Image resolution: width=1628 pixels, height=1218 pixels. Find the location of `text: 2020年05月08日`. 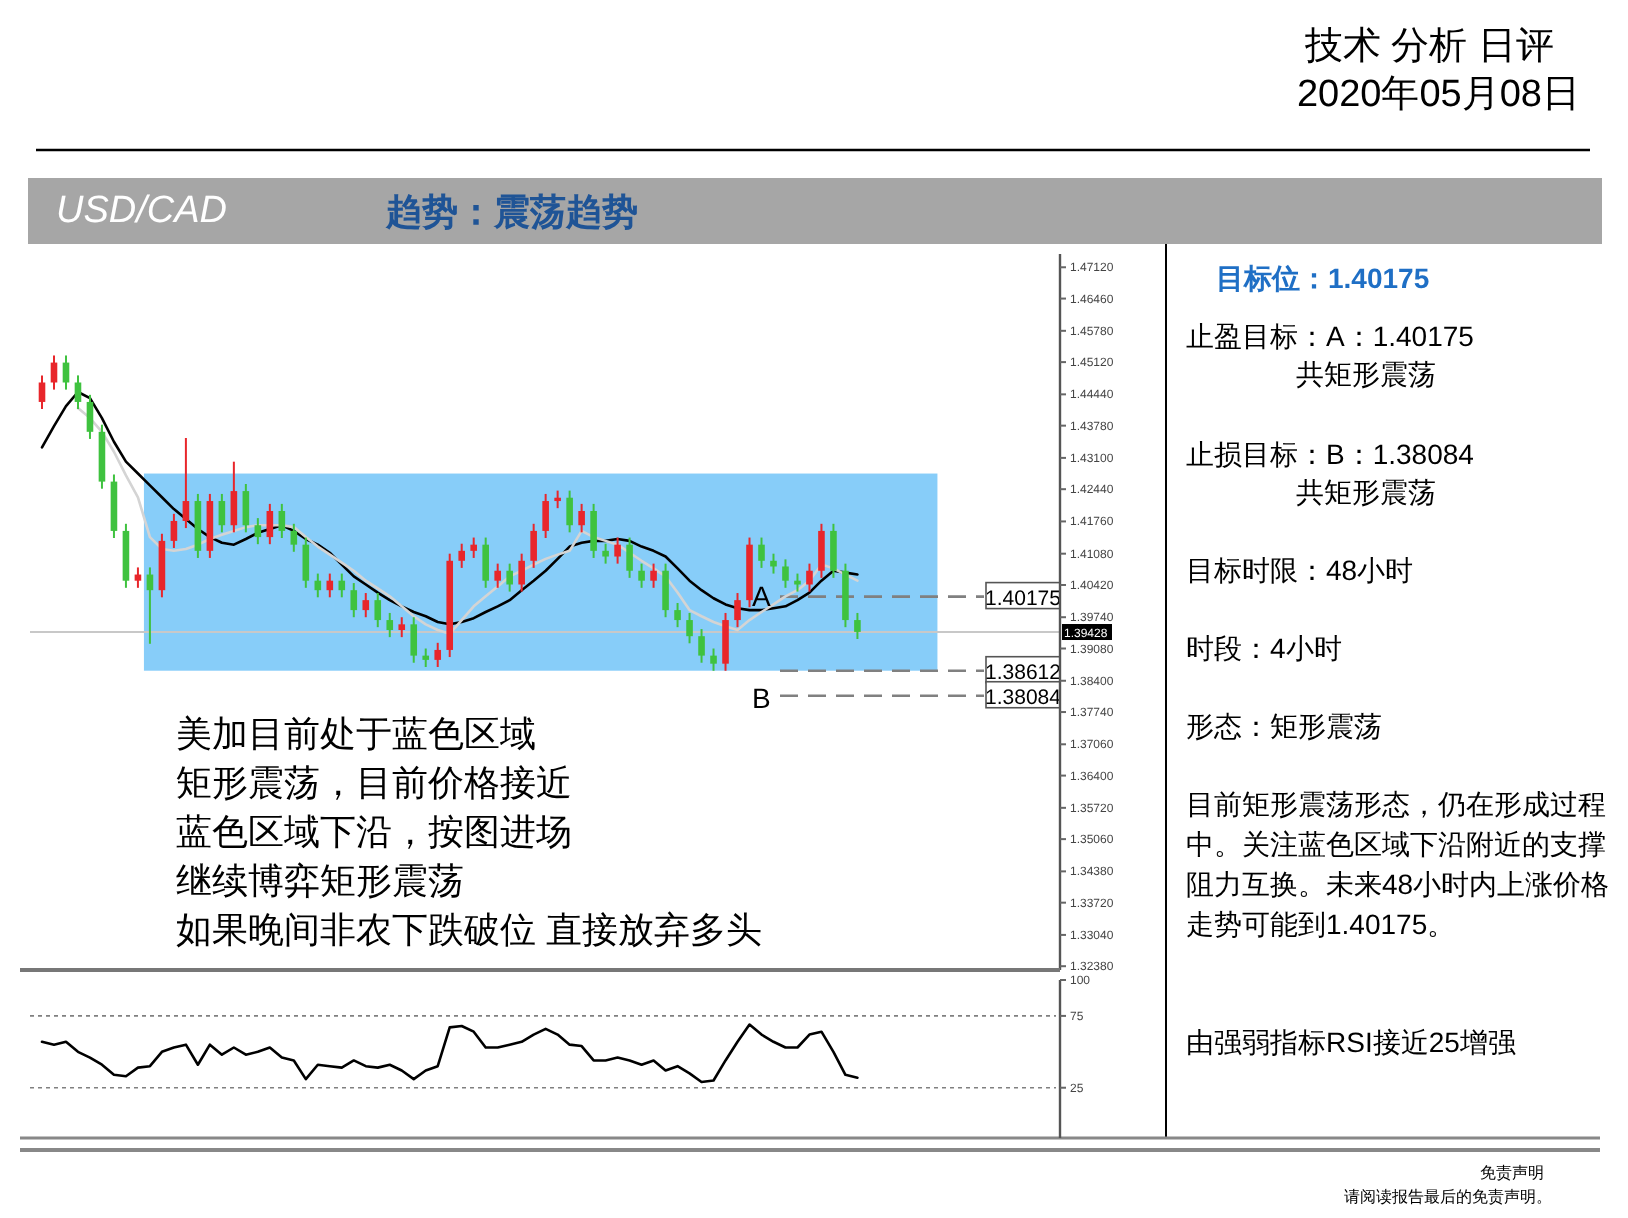

text: 2020年05月08日 is located at coordinates (1438, 95).